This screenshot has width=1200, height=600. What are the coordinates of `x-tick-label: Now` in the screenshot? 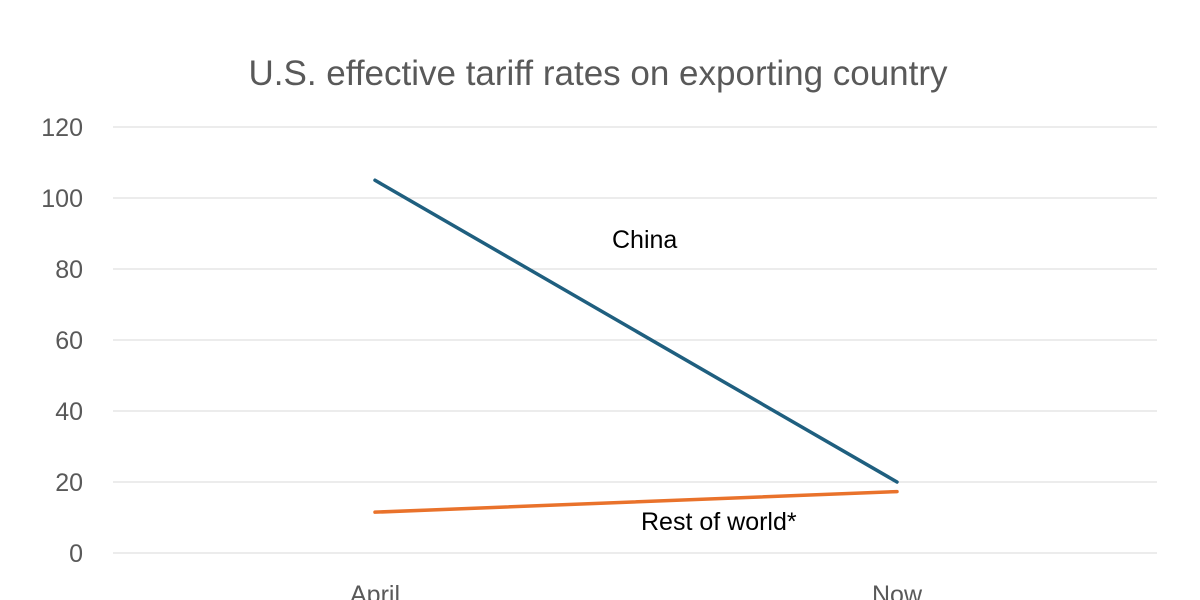 It's located at (897, 590).